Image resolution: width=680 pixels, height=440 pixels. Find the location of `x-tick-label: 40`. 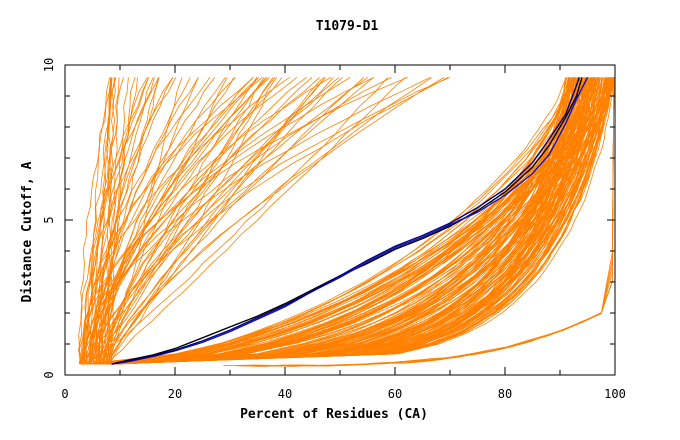

x-tick-label: 40 is located at coordinates (285, 394).